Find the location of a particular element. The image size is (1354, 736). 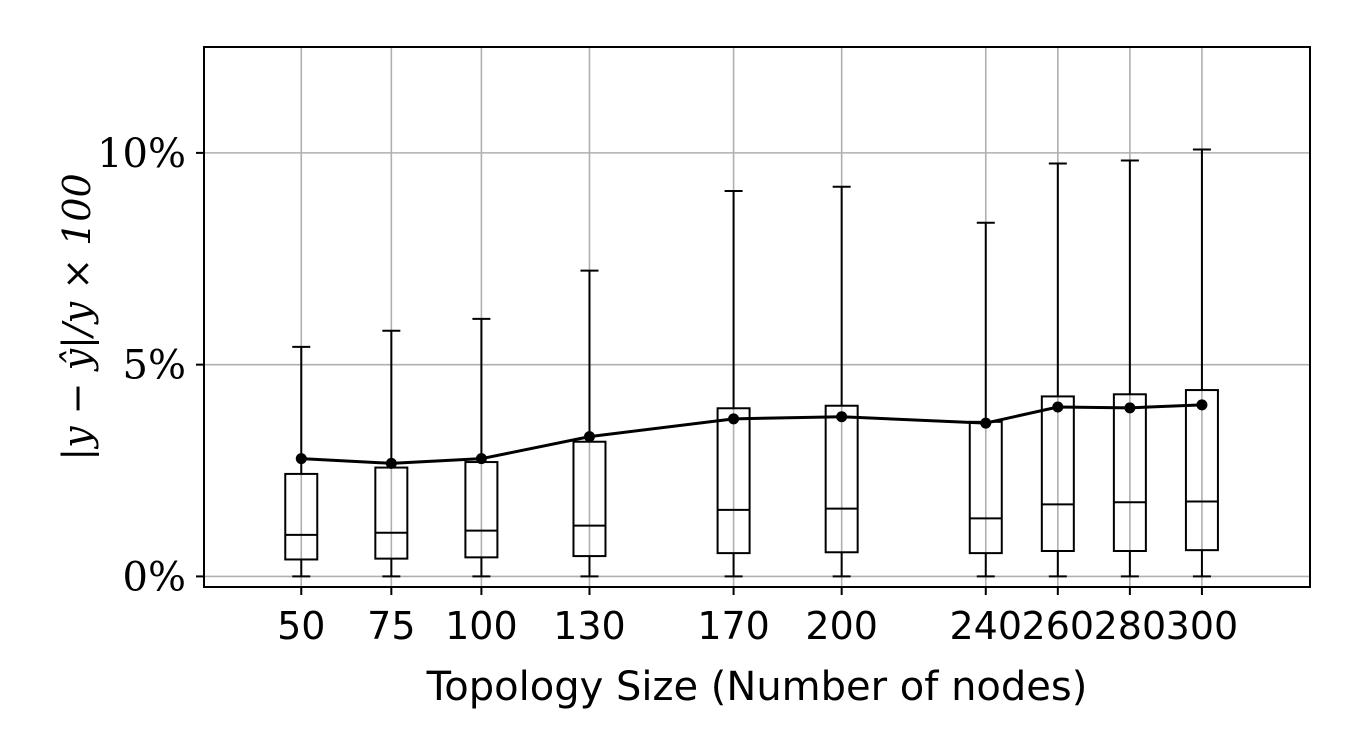

x-tick-label: 260 is located at coordinates (1058, 626).